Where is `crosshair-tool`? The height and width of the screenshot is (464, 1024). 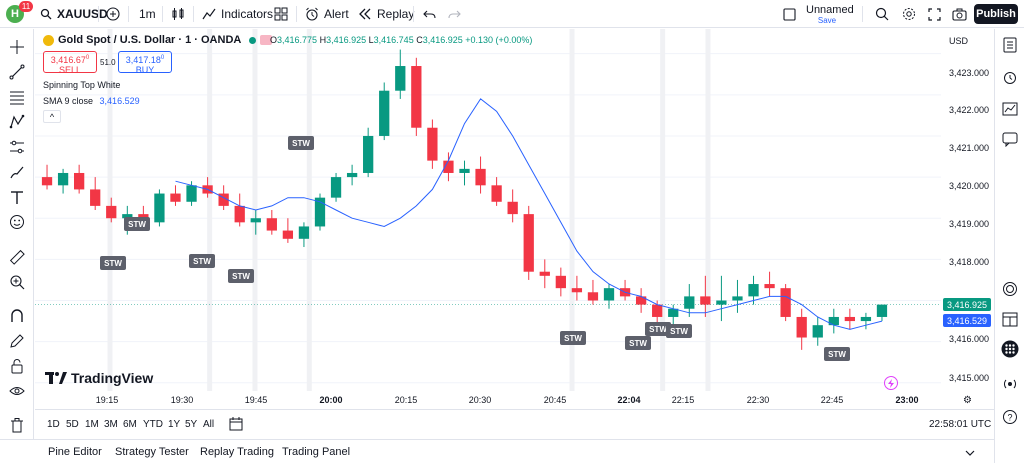 crosshair-tool is located at coordinates (17, 47).